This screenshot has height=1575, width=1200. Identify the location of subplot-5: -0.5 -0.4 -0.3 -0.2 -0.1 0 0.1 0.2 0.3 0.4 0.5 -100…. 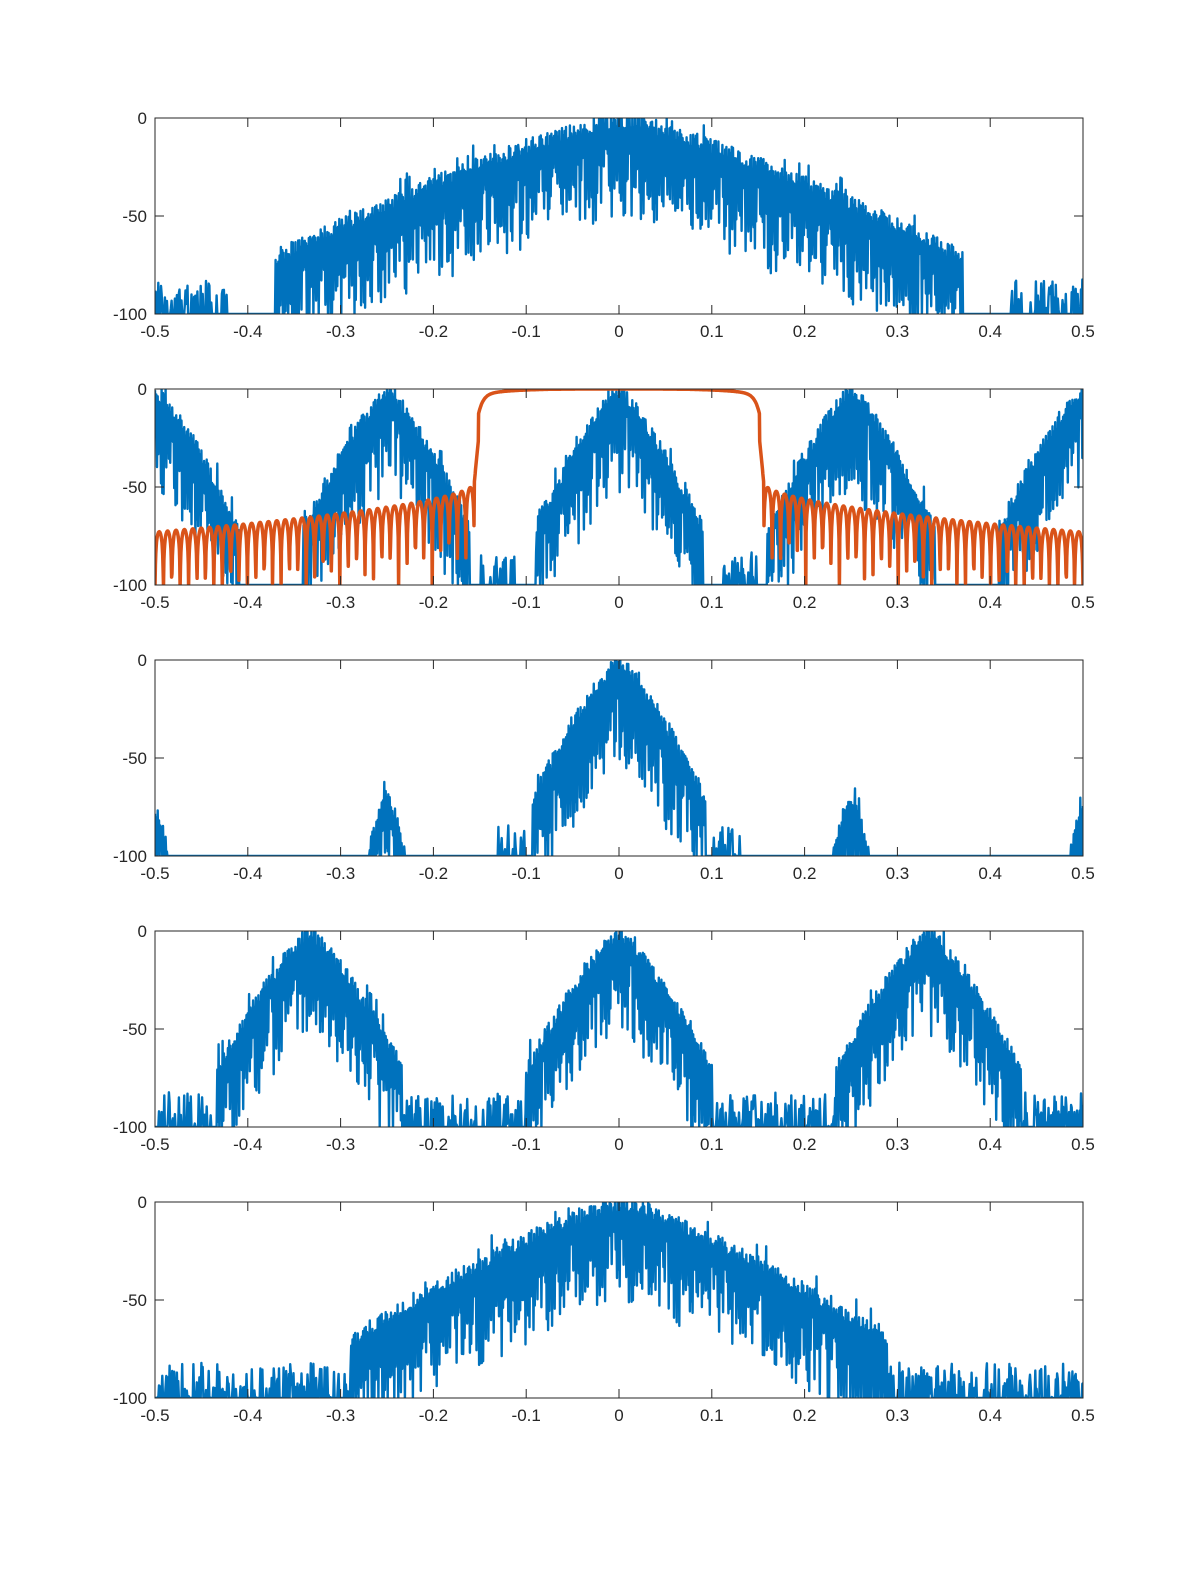
(604, 1309).